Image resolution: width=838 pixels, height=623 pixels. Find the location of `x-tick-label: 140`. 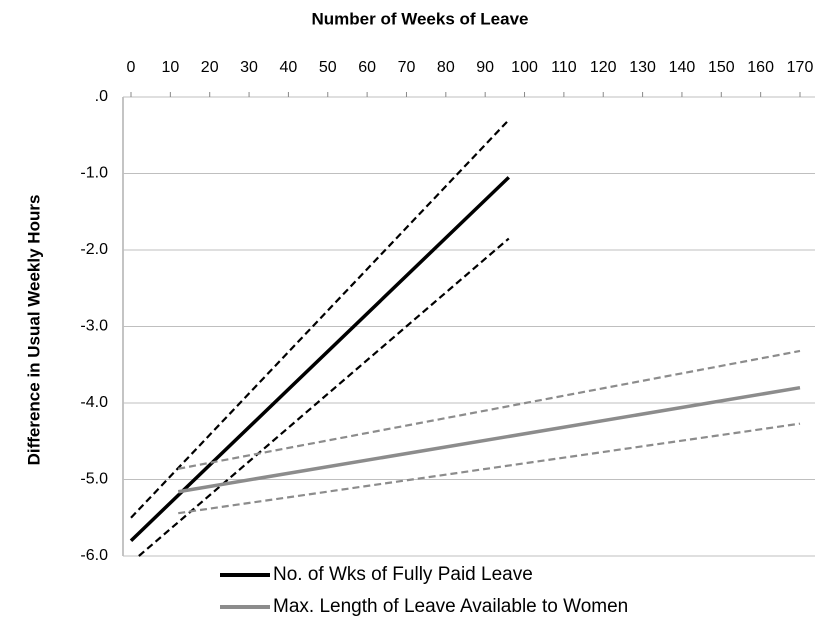

x-tick-label: 140 is located at coordinates (682, 67).